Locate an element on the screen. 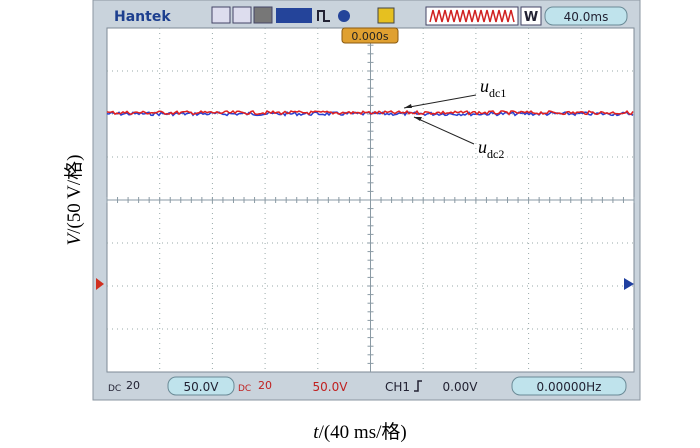  trigger-level-marker is located at coordinates (629, 284).